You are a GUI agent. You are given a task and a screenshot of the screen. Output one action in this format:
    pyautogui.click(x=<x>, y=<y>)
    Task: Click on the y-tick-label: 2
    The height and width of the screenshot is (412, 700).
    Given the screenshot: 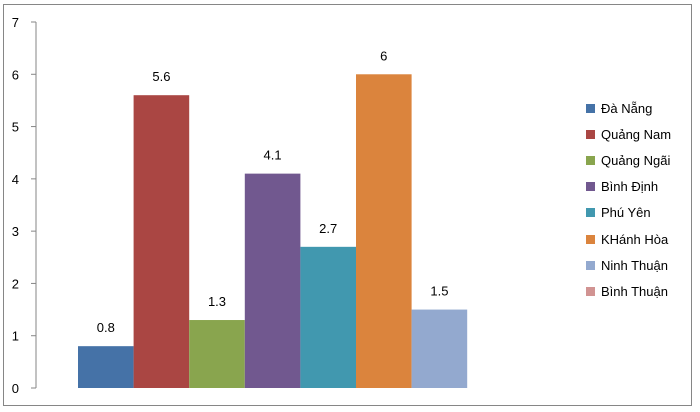 What is the action you would take?
    pyautogui.click(x=15, y=283)
    